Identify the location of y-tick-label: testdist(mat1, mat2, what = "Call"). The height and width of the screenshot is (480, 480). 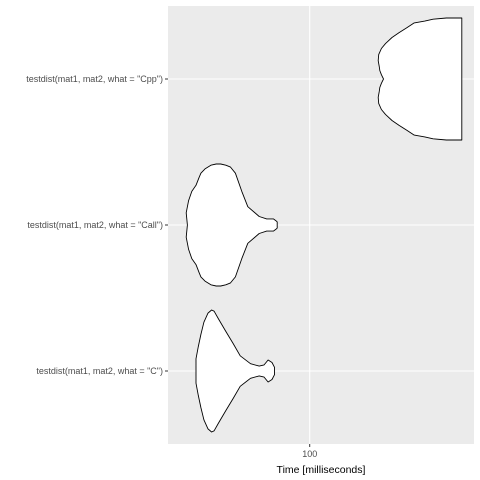
(95, 225).